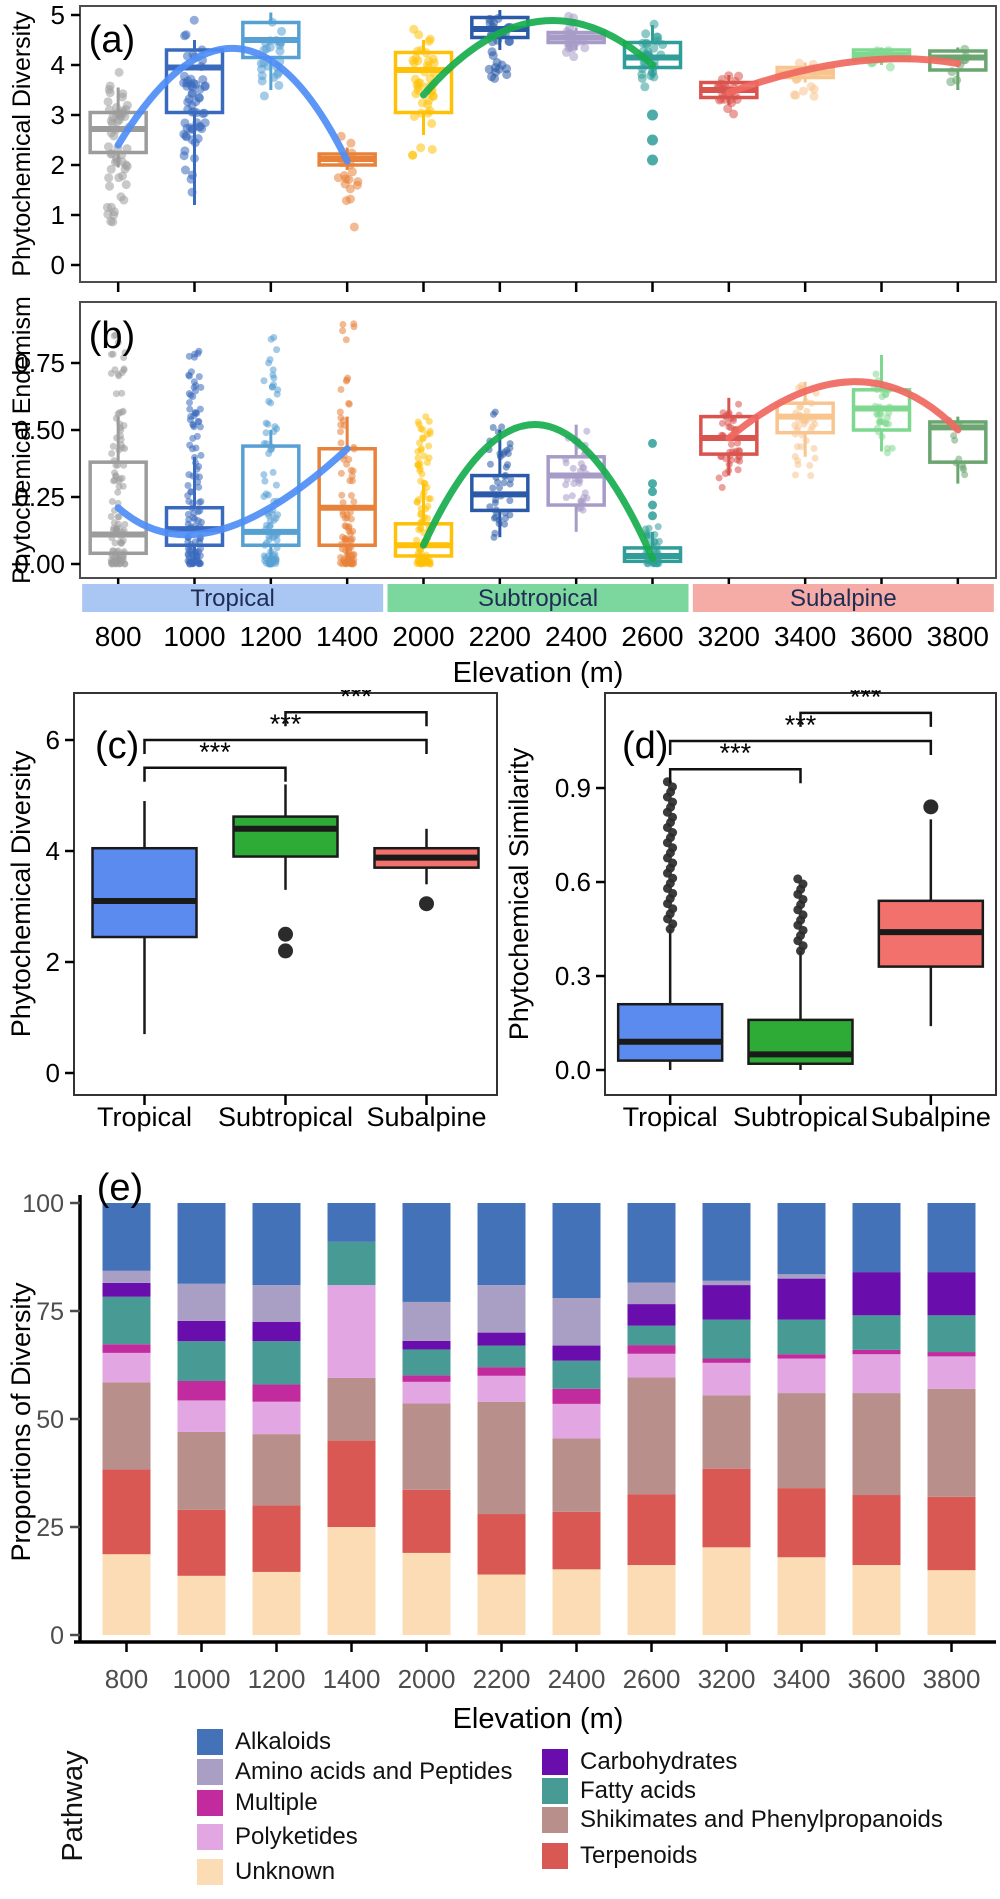 This screenshot has height=1899, width=1000. Describe the element at coordinates (202, 1679) in the screenshot. I see `x-tick-label: 1000` at that location.